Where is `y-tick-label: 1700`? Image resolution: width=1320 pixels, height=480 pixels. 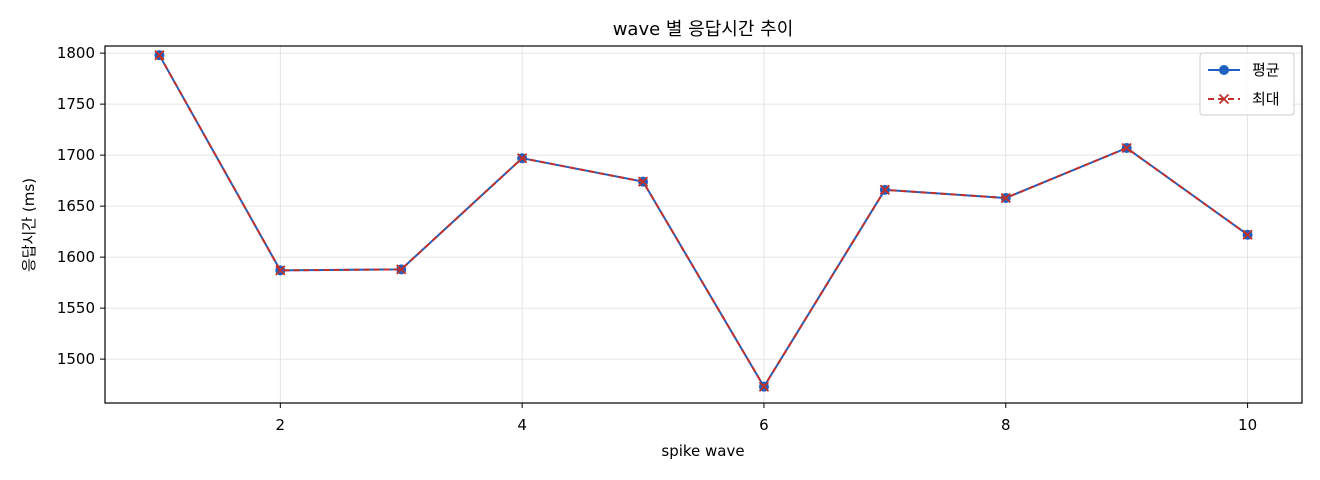 y-tick-label: 1700 is located at coordinates (76, 155).